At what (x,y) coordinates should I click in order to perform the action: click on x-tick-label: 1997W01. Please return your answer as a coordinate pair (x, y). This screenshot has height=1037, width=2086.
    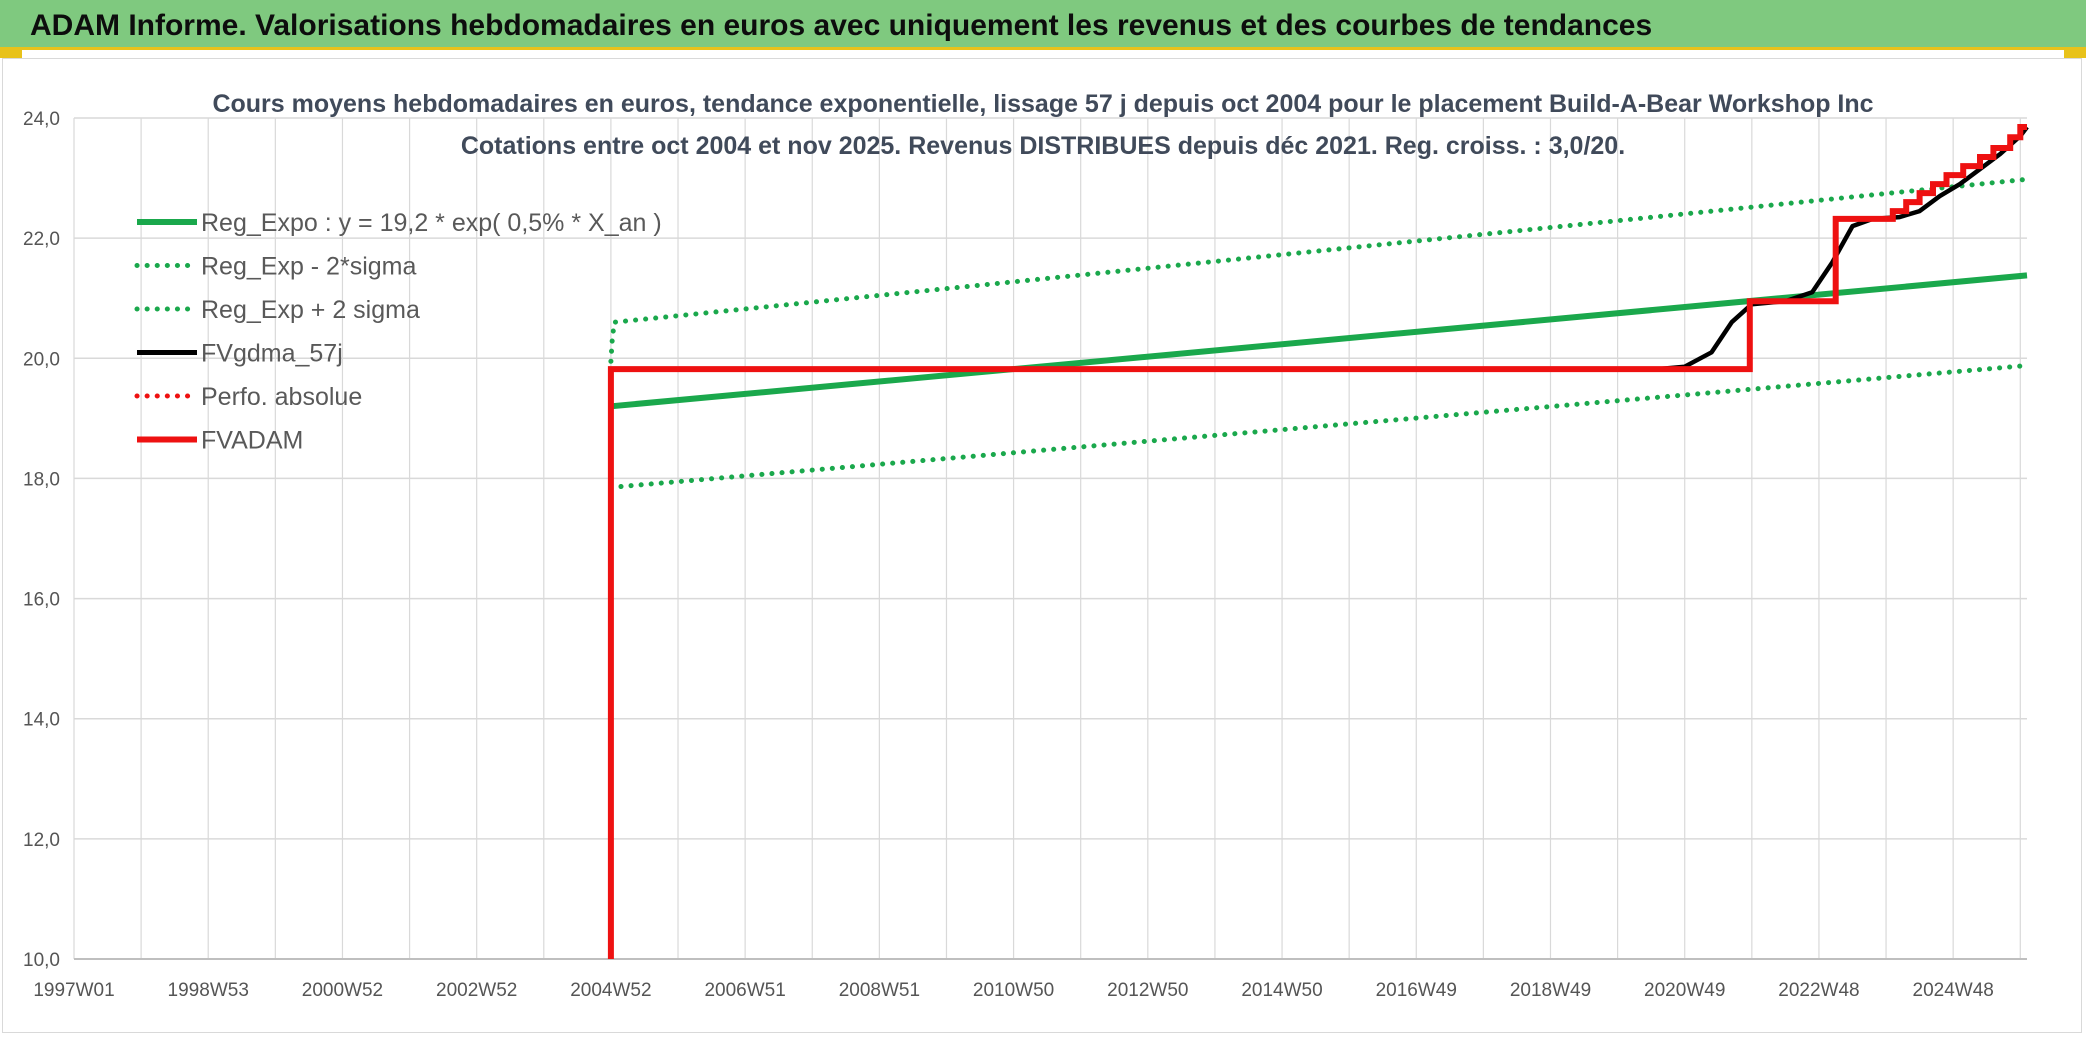
    Looking at the image, I should click on (73, 990).